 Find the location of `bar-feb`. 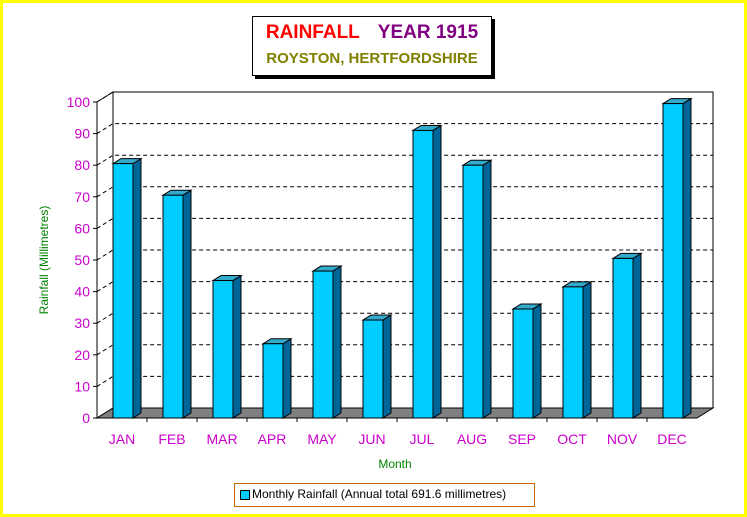

bar-feb is located at coordinates (177, 304).